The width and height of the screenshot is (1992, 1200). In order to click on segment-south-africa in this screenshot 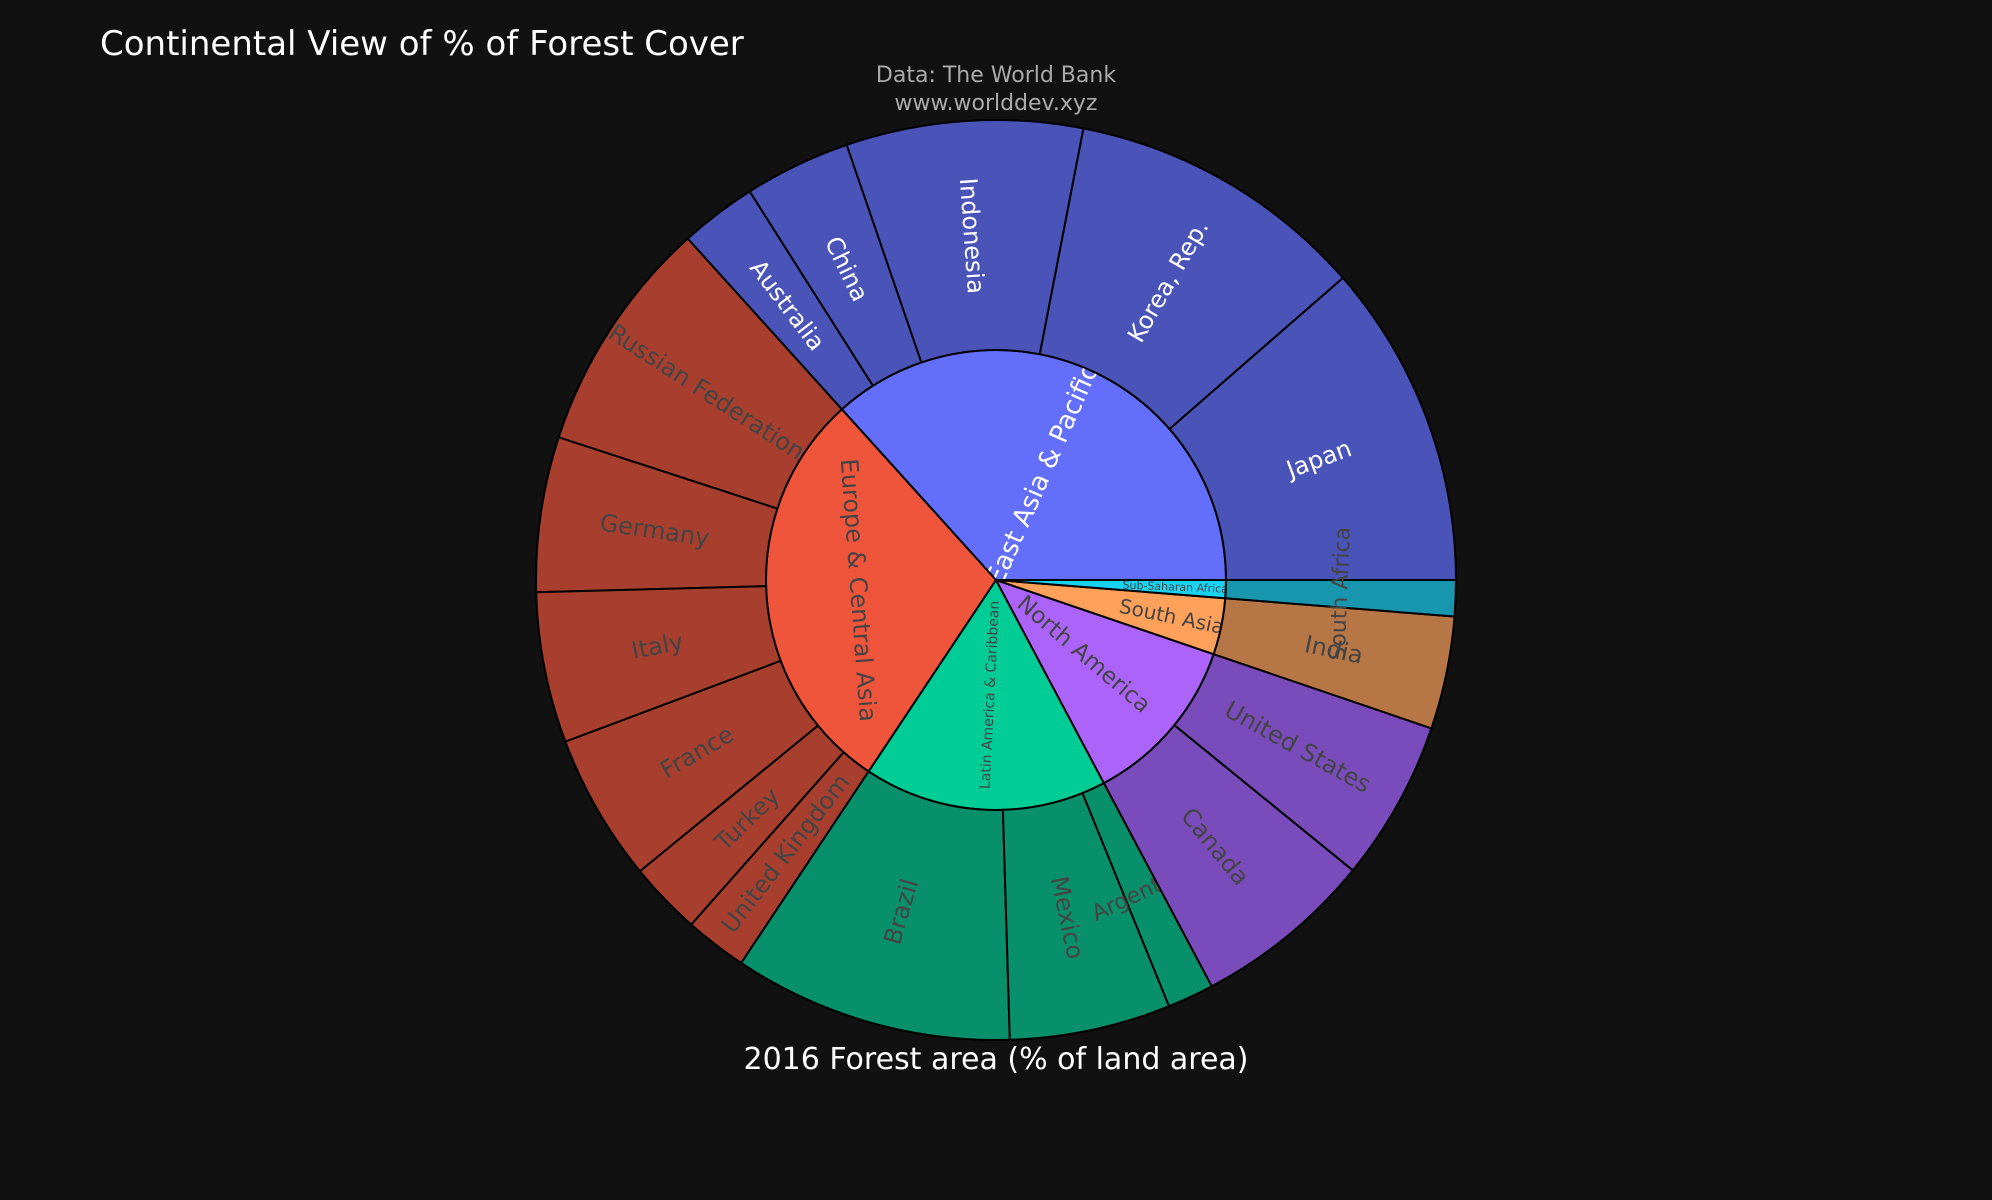, I will do `click(1341, 598)`.